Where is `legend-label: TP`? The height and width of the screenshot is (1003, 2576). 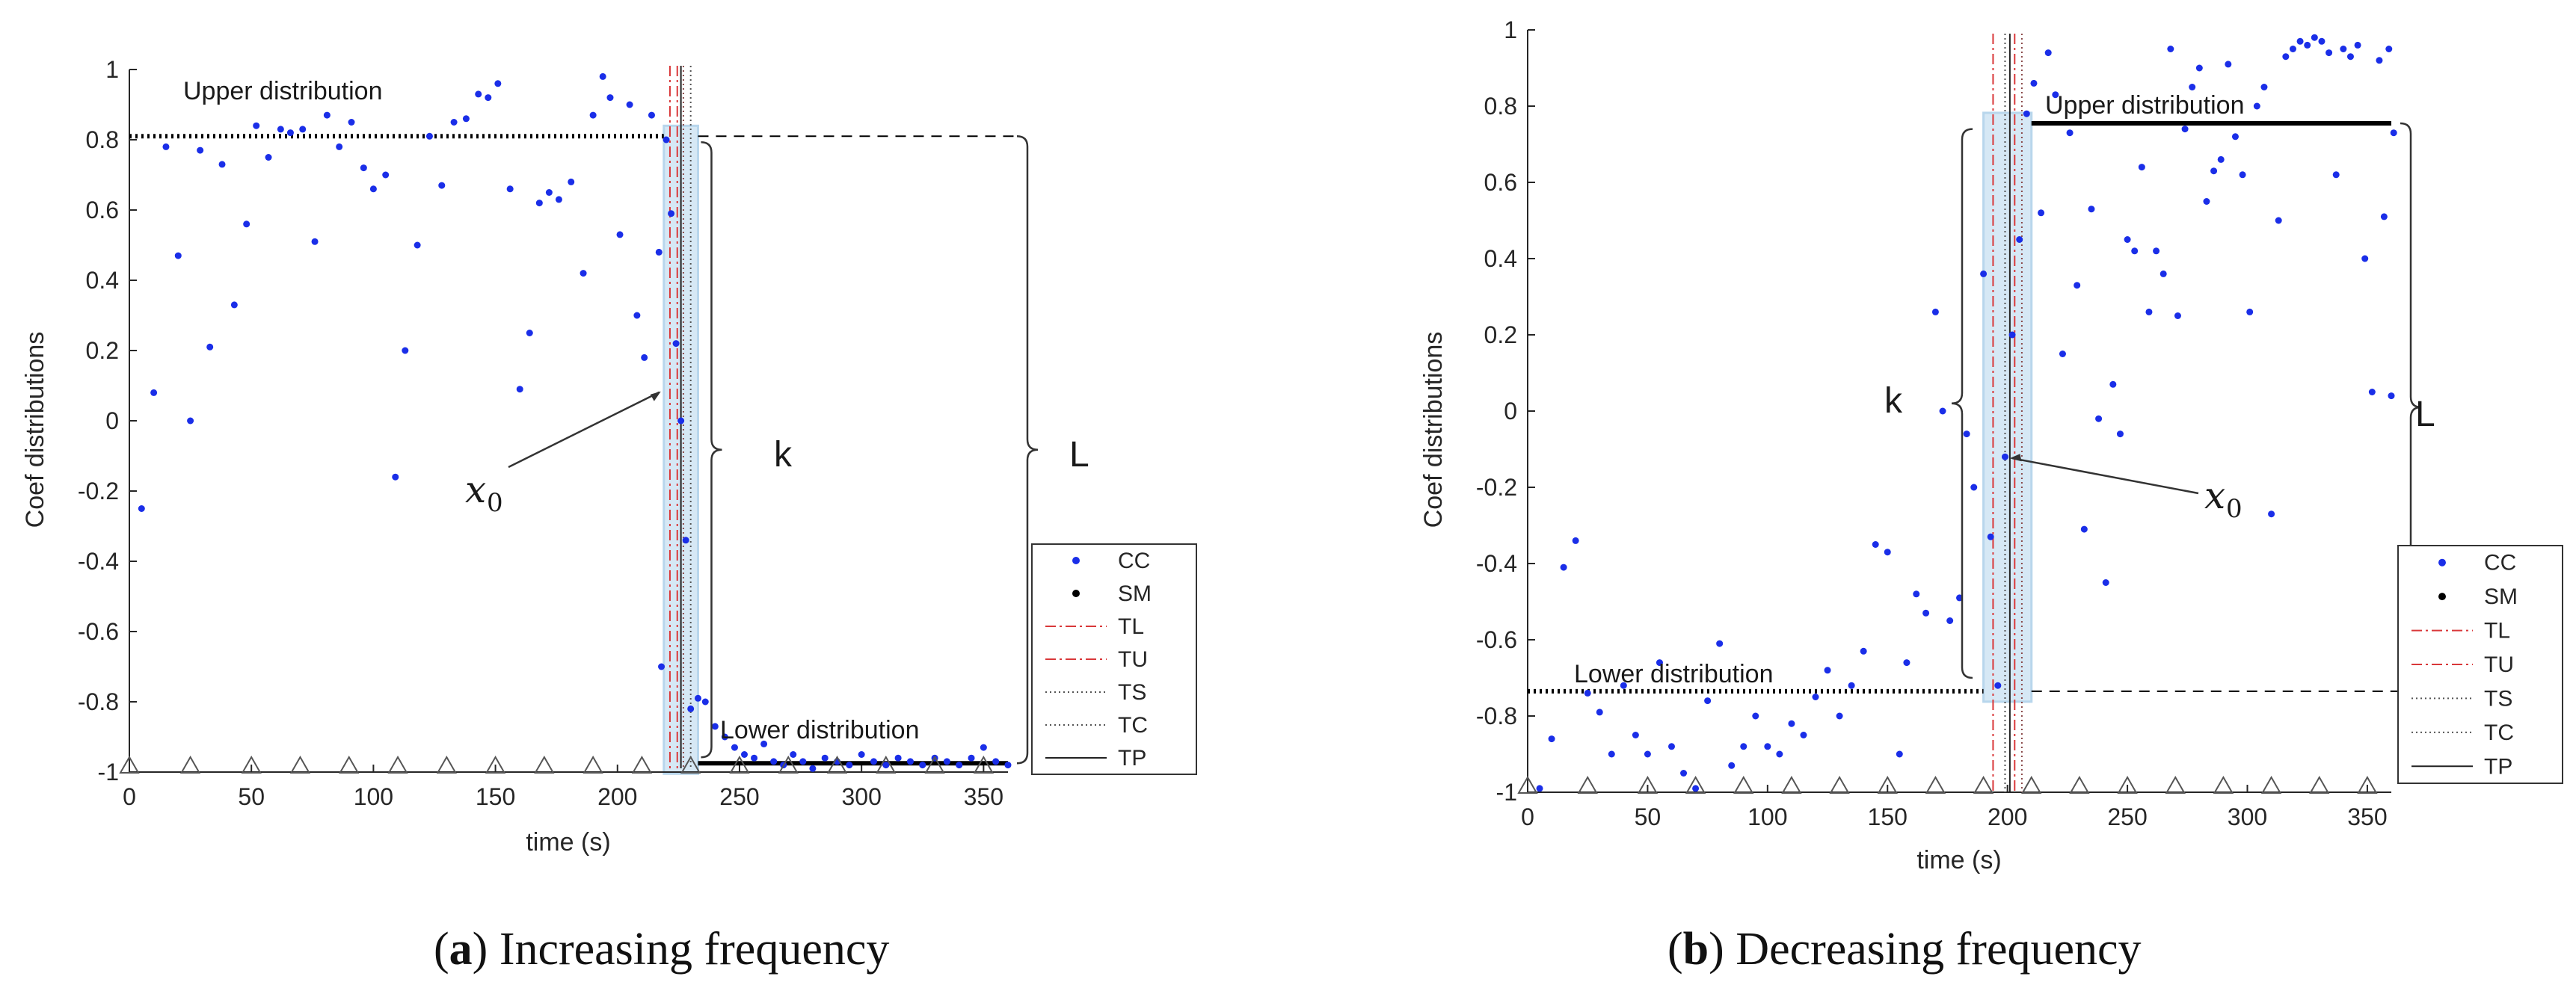
legend-label: TP is located at coordinates (2498, 767).